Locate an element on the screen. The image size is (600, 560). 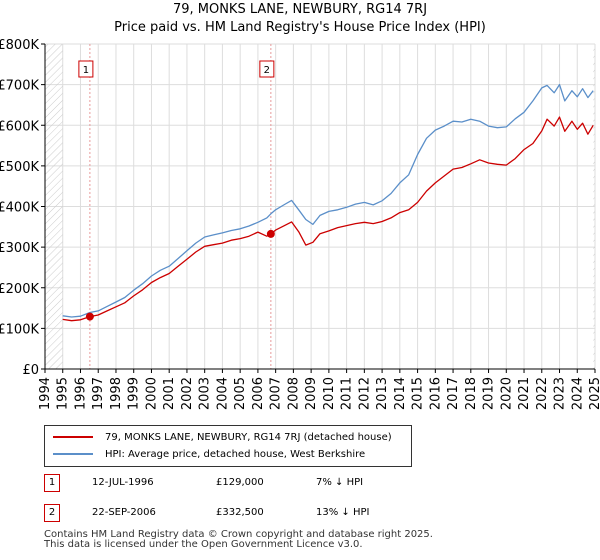
y-tick-label: £400K is located at coordinates (19, 208).